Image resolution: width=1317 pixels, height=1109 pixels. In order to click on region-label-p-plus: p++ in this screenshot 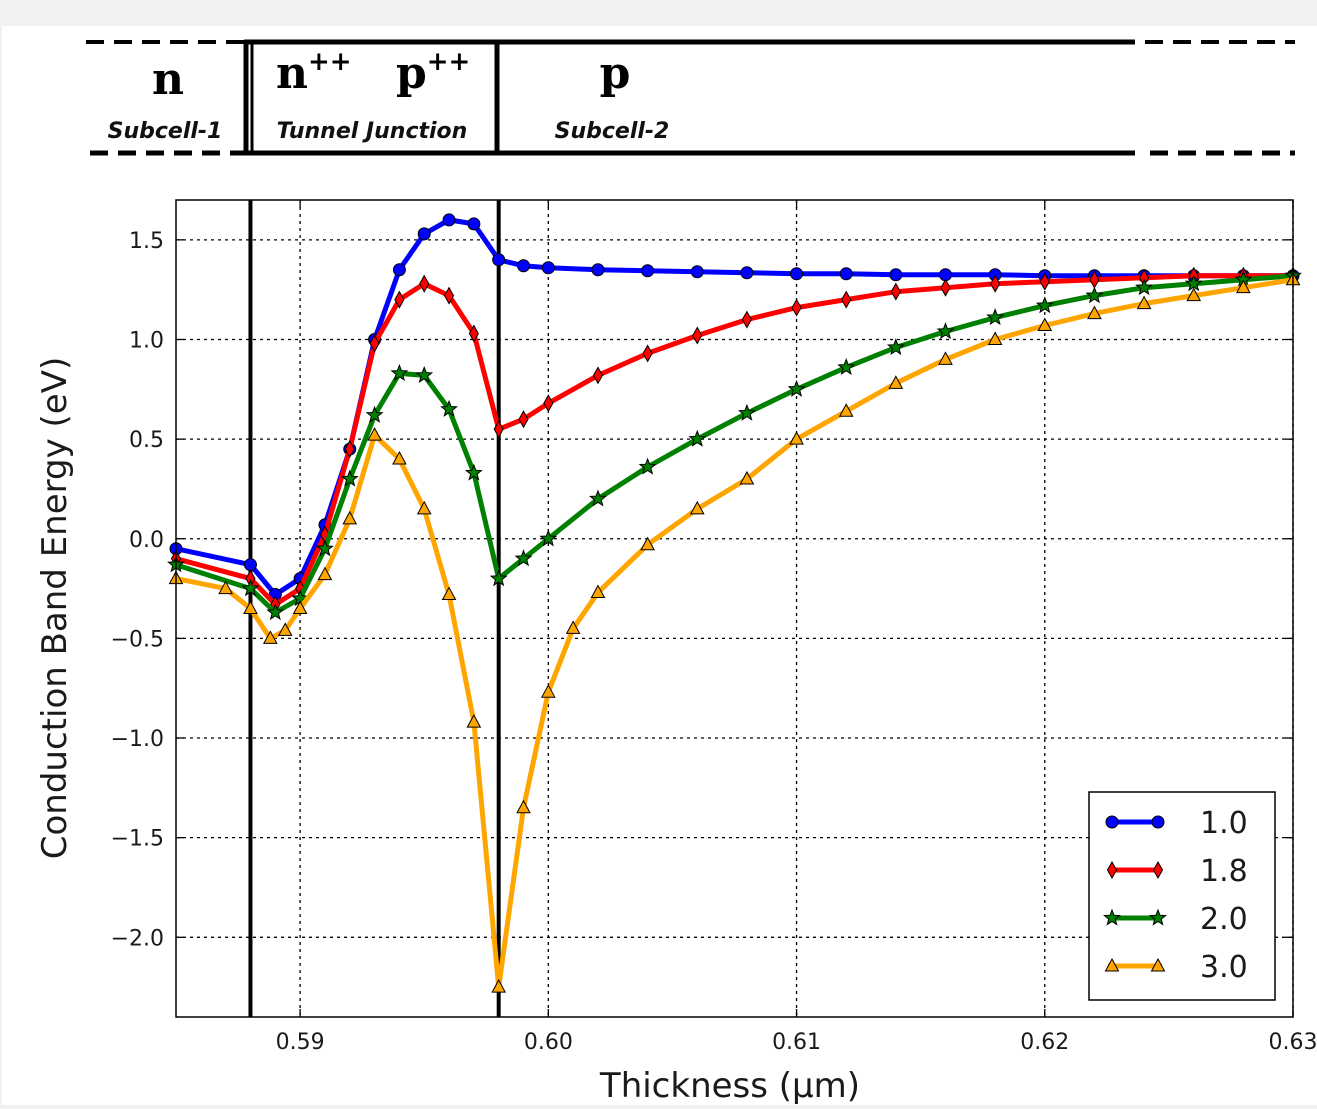, I will do `click(433, 73)`.